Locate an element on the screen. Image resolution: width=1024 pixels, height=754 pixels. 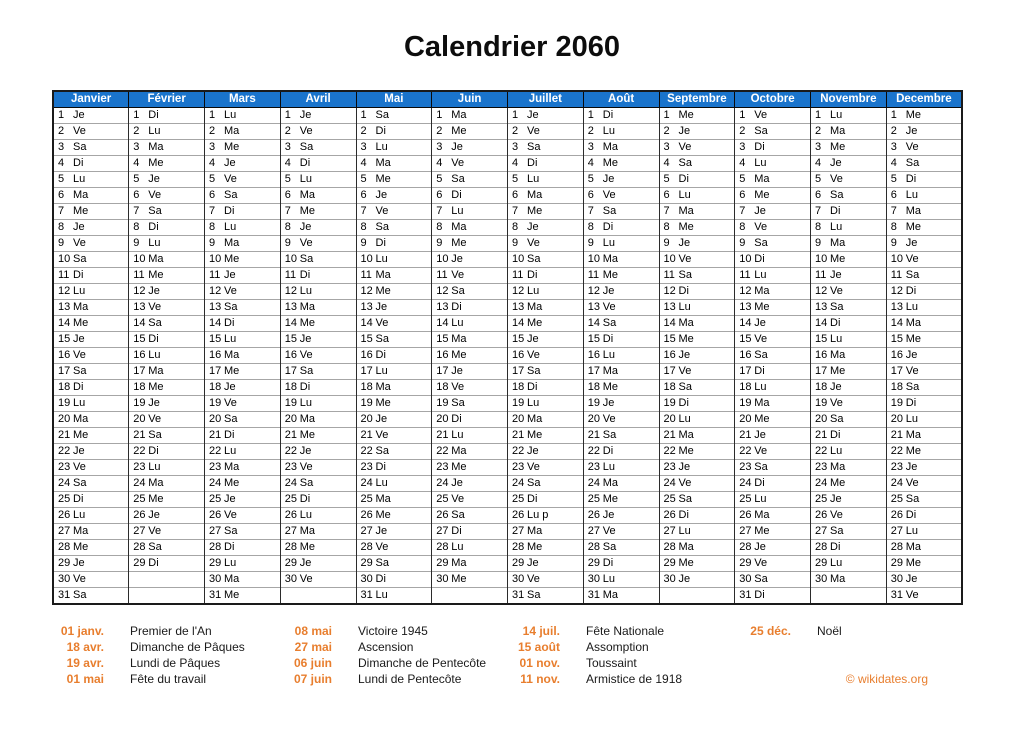
day-number: 14 is located at coordinates (442, 322).